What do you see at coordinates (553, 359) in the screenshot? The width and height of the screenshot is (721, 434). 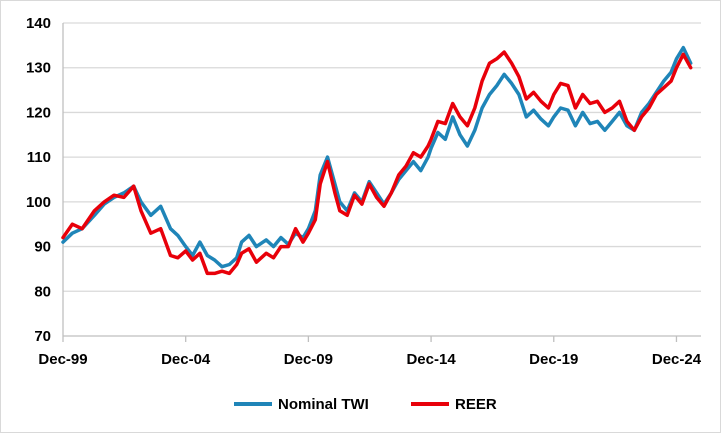 I see `x-tick-label: Dec-19` at bounding box center [553, 359].